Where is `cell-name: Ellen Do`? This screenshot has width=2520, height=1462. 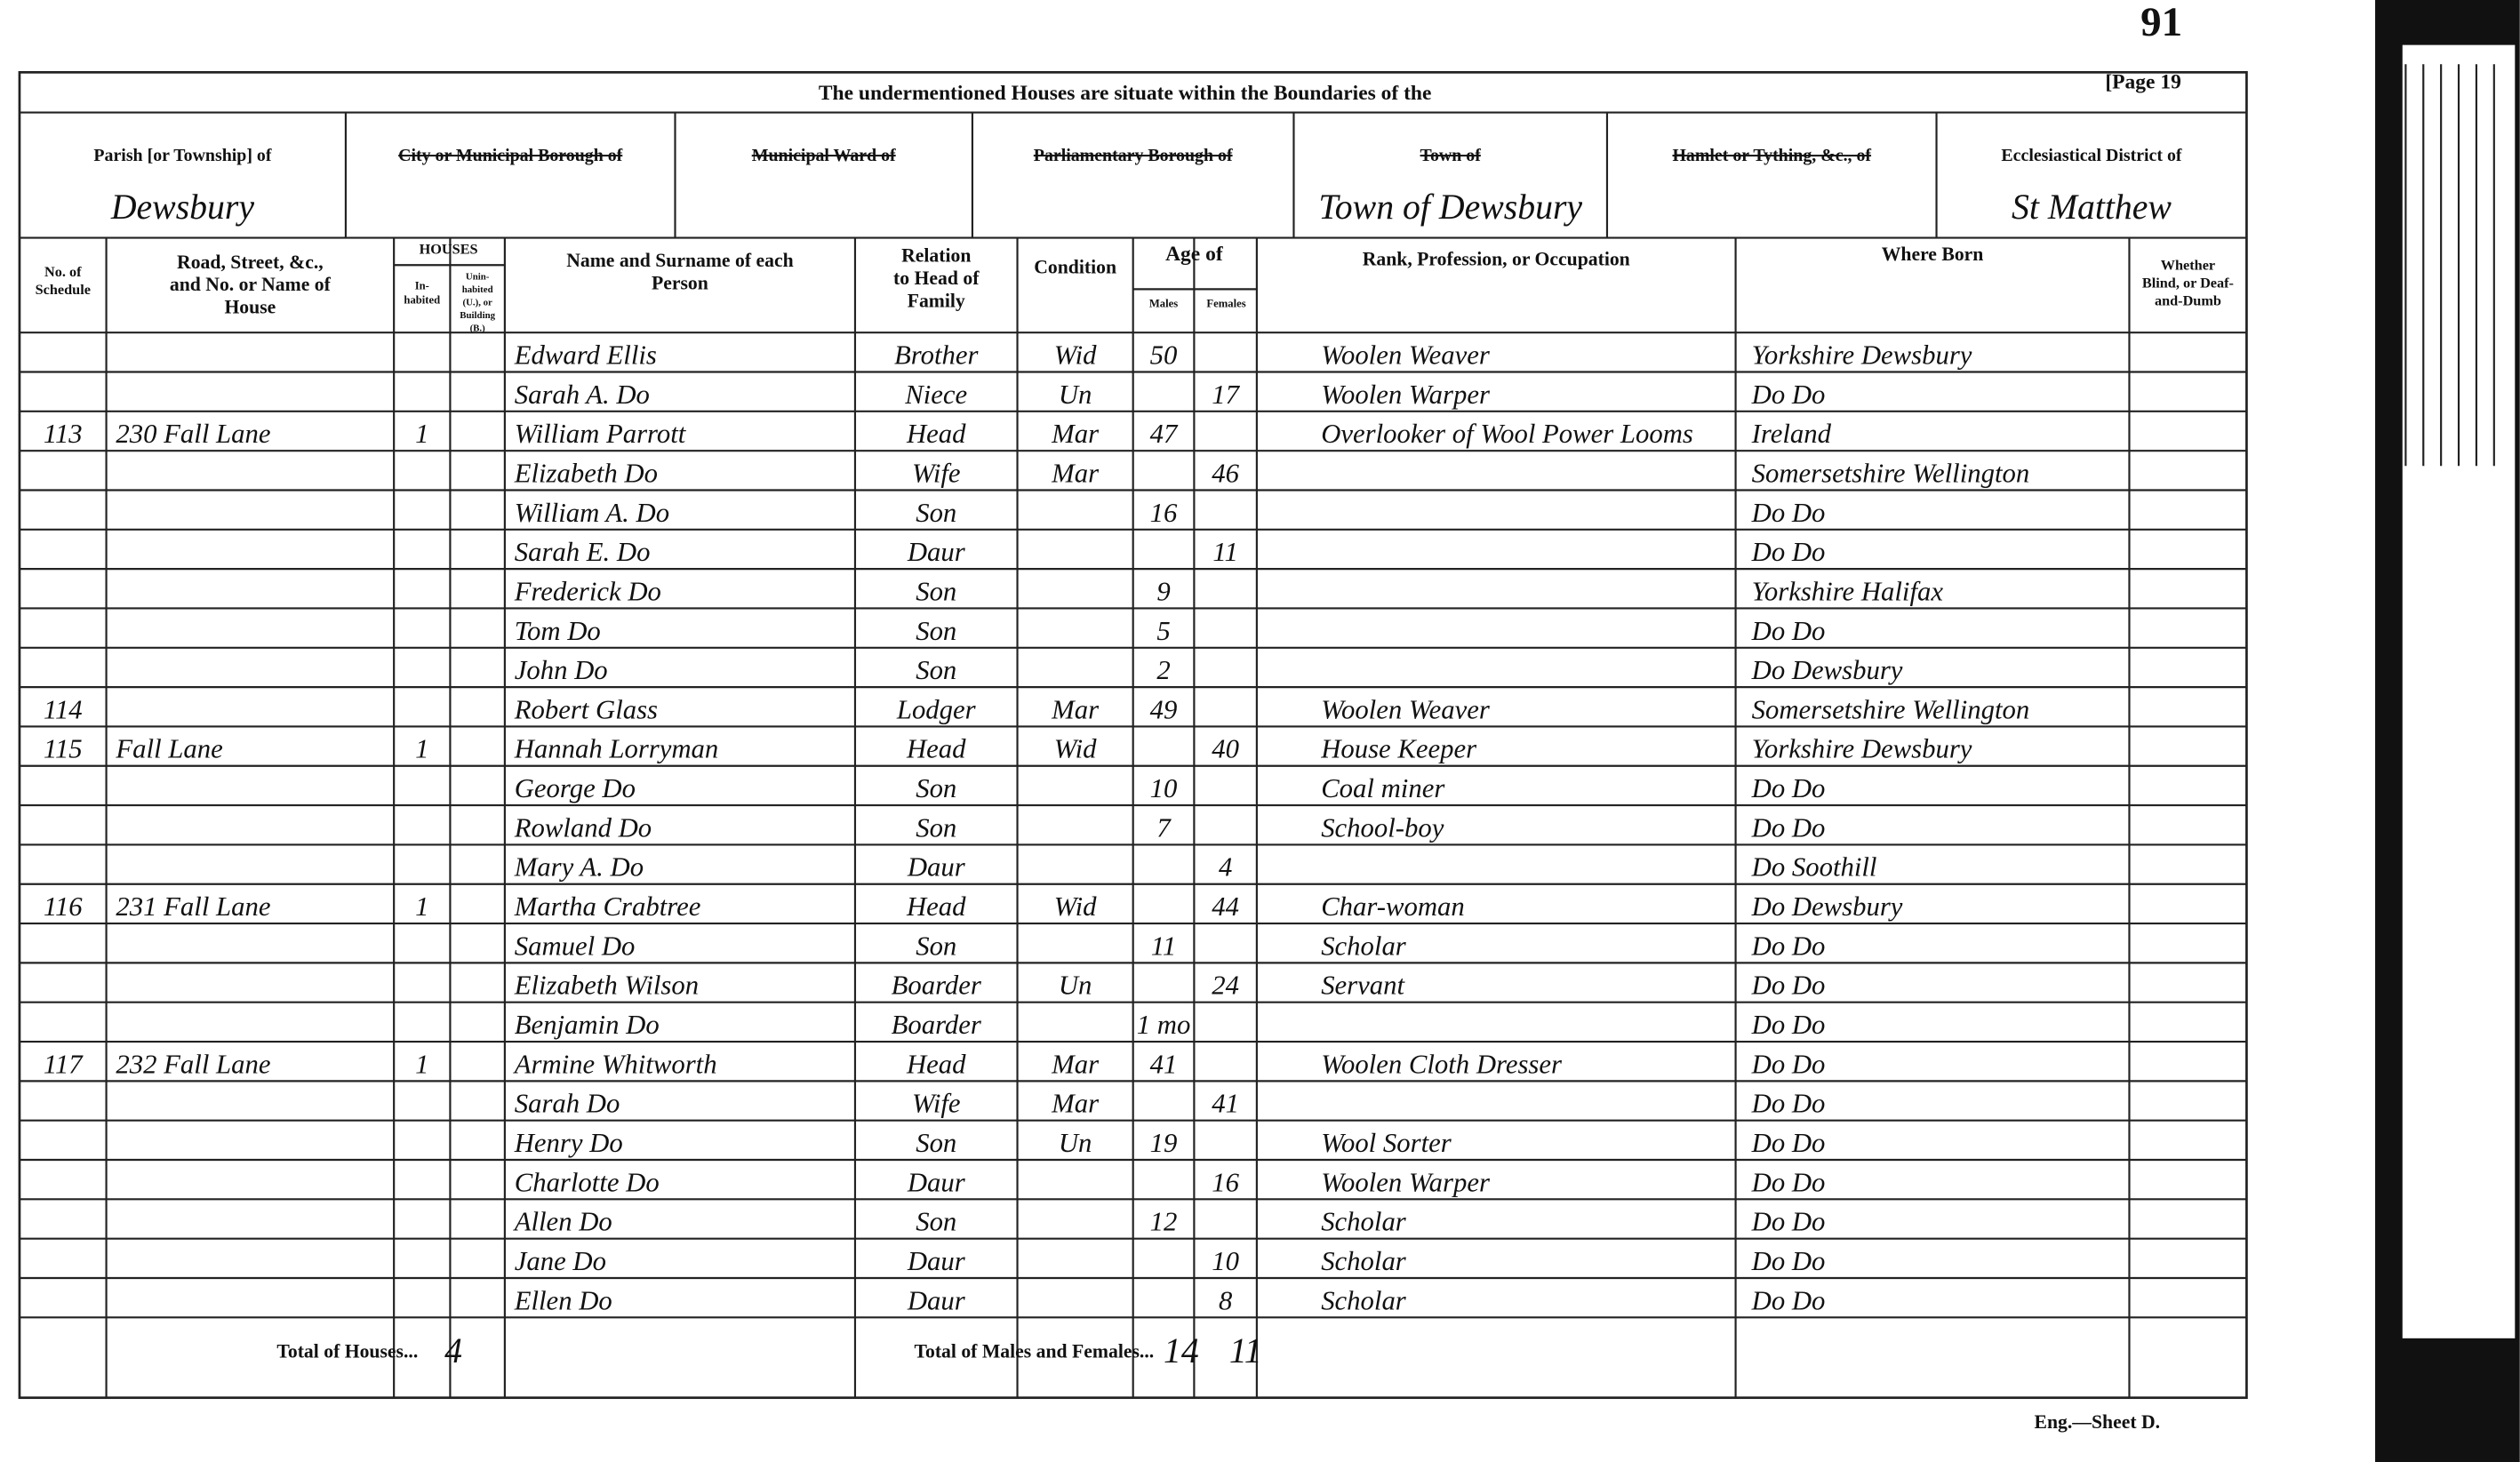
cell-name: Ellen Do is located at coordinates (563, 1300).